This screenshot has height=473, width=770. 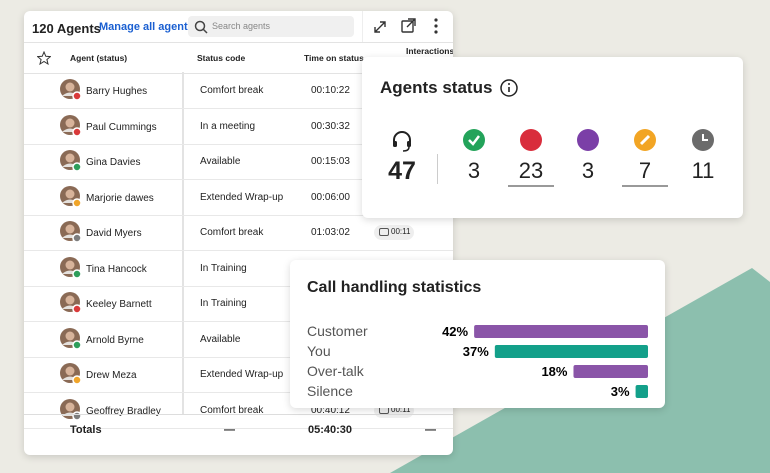 I want to click on agent-name: Arnold Byrne, so click(x=115, y=340).